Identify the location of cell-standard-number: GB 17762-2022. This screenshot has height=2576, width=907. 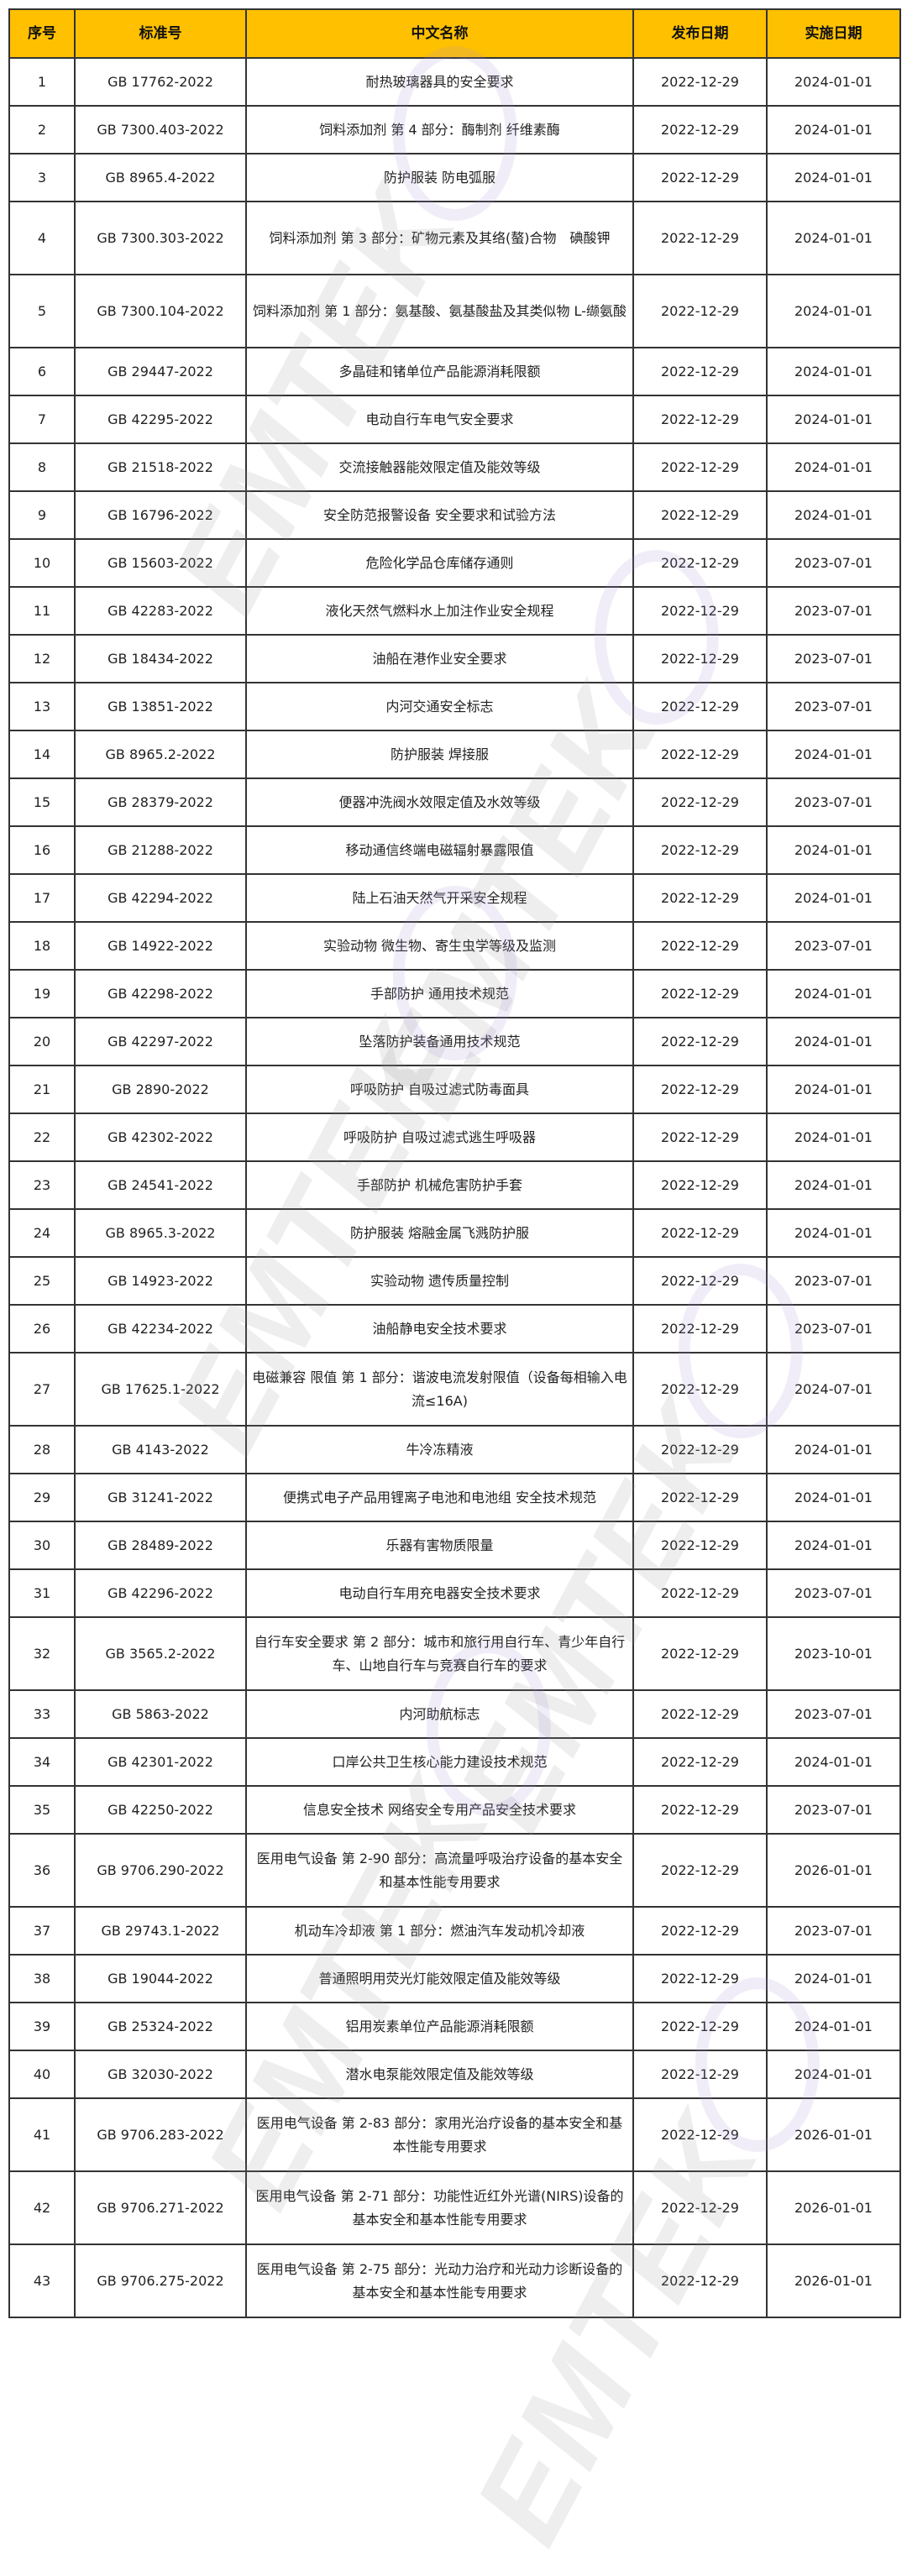
(160, 82).